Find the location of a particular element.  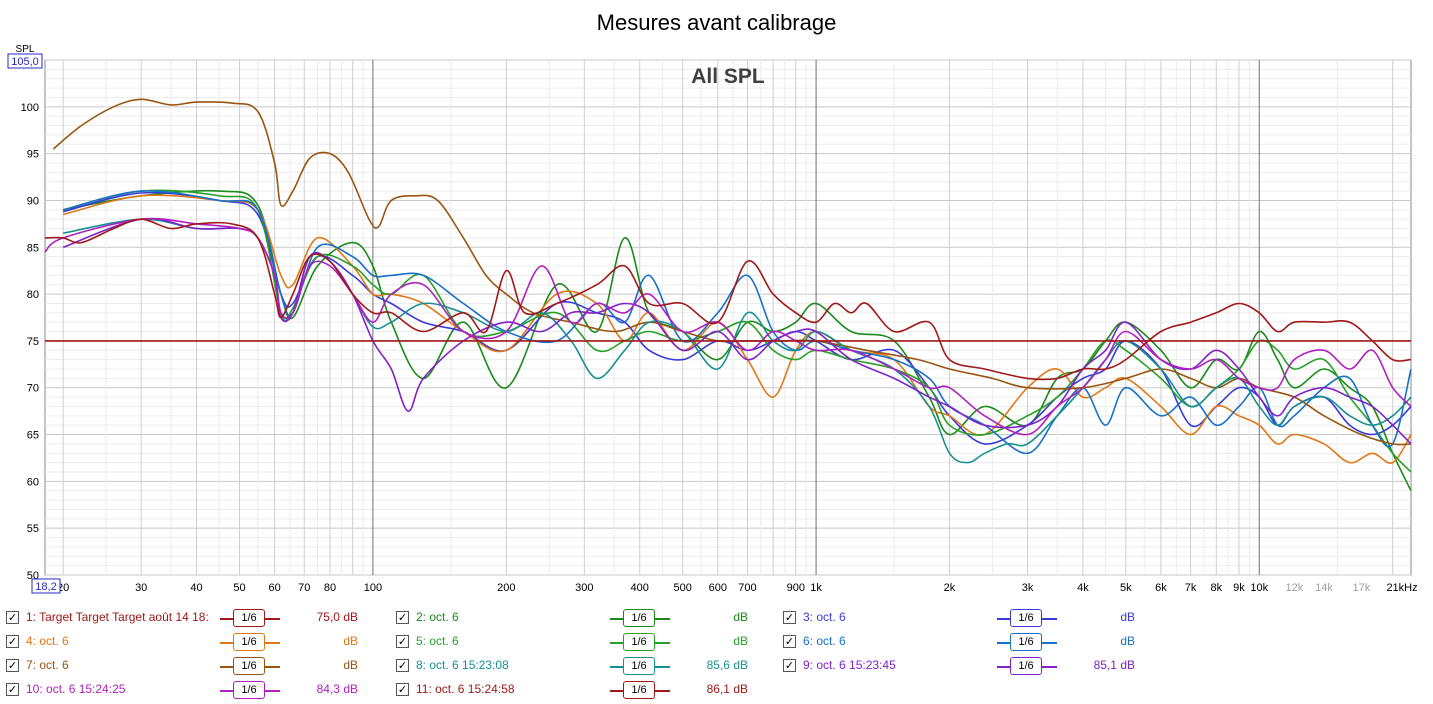

legend-value: 85,1 dB is located at coordinates (1114, 665).